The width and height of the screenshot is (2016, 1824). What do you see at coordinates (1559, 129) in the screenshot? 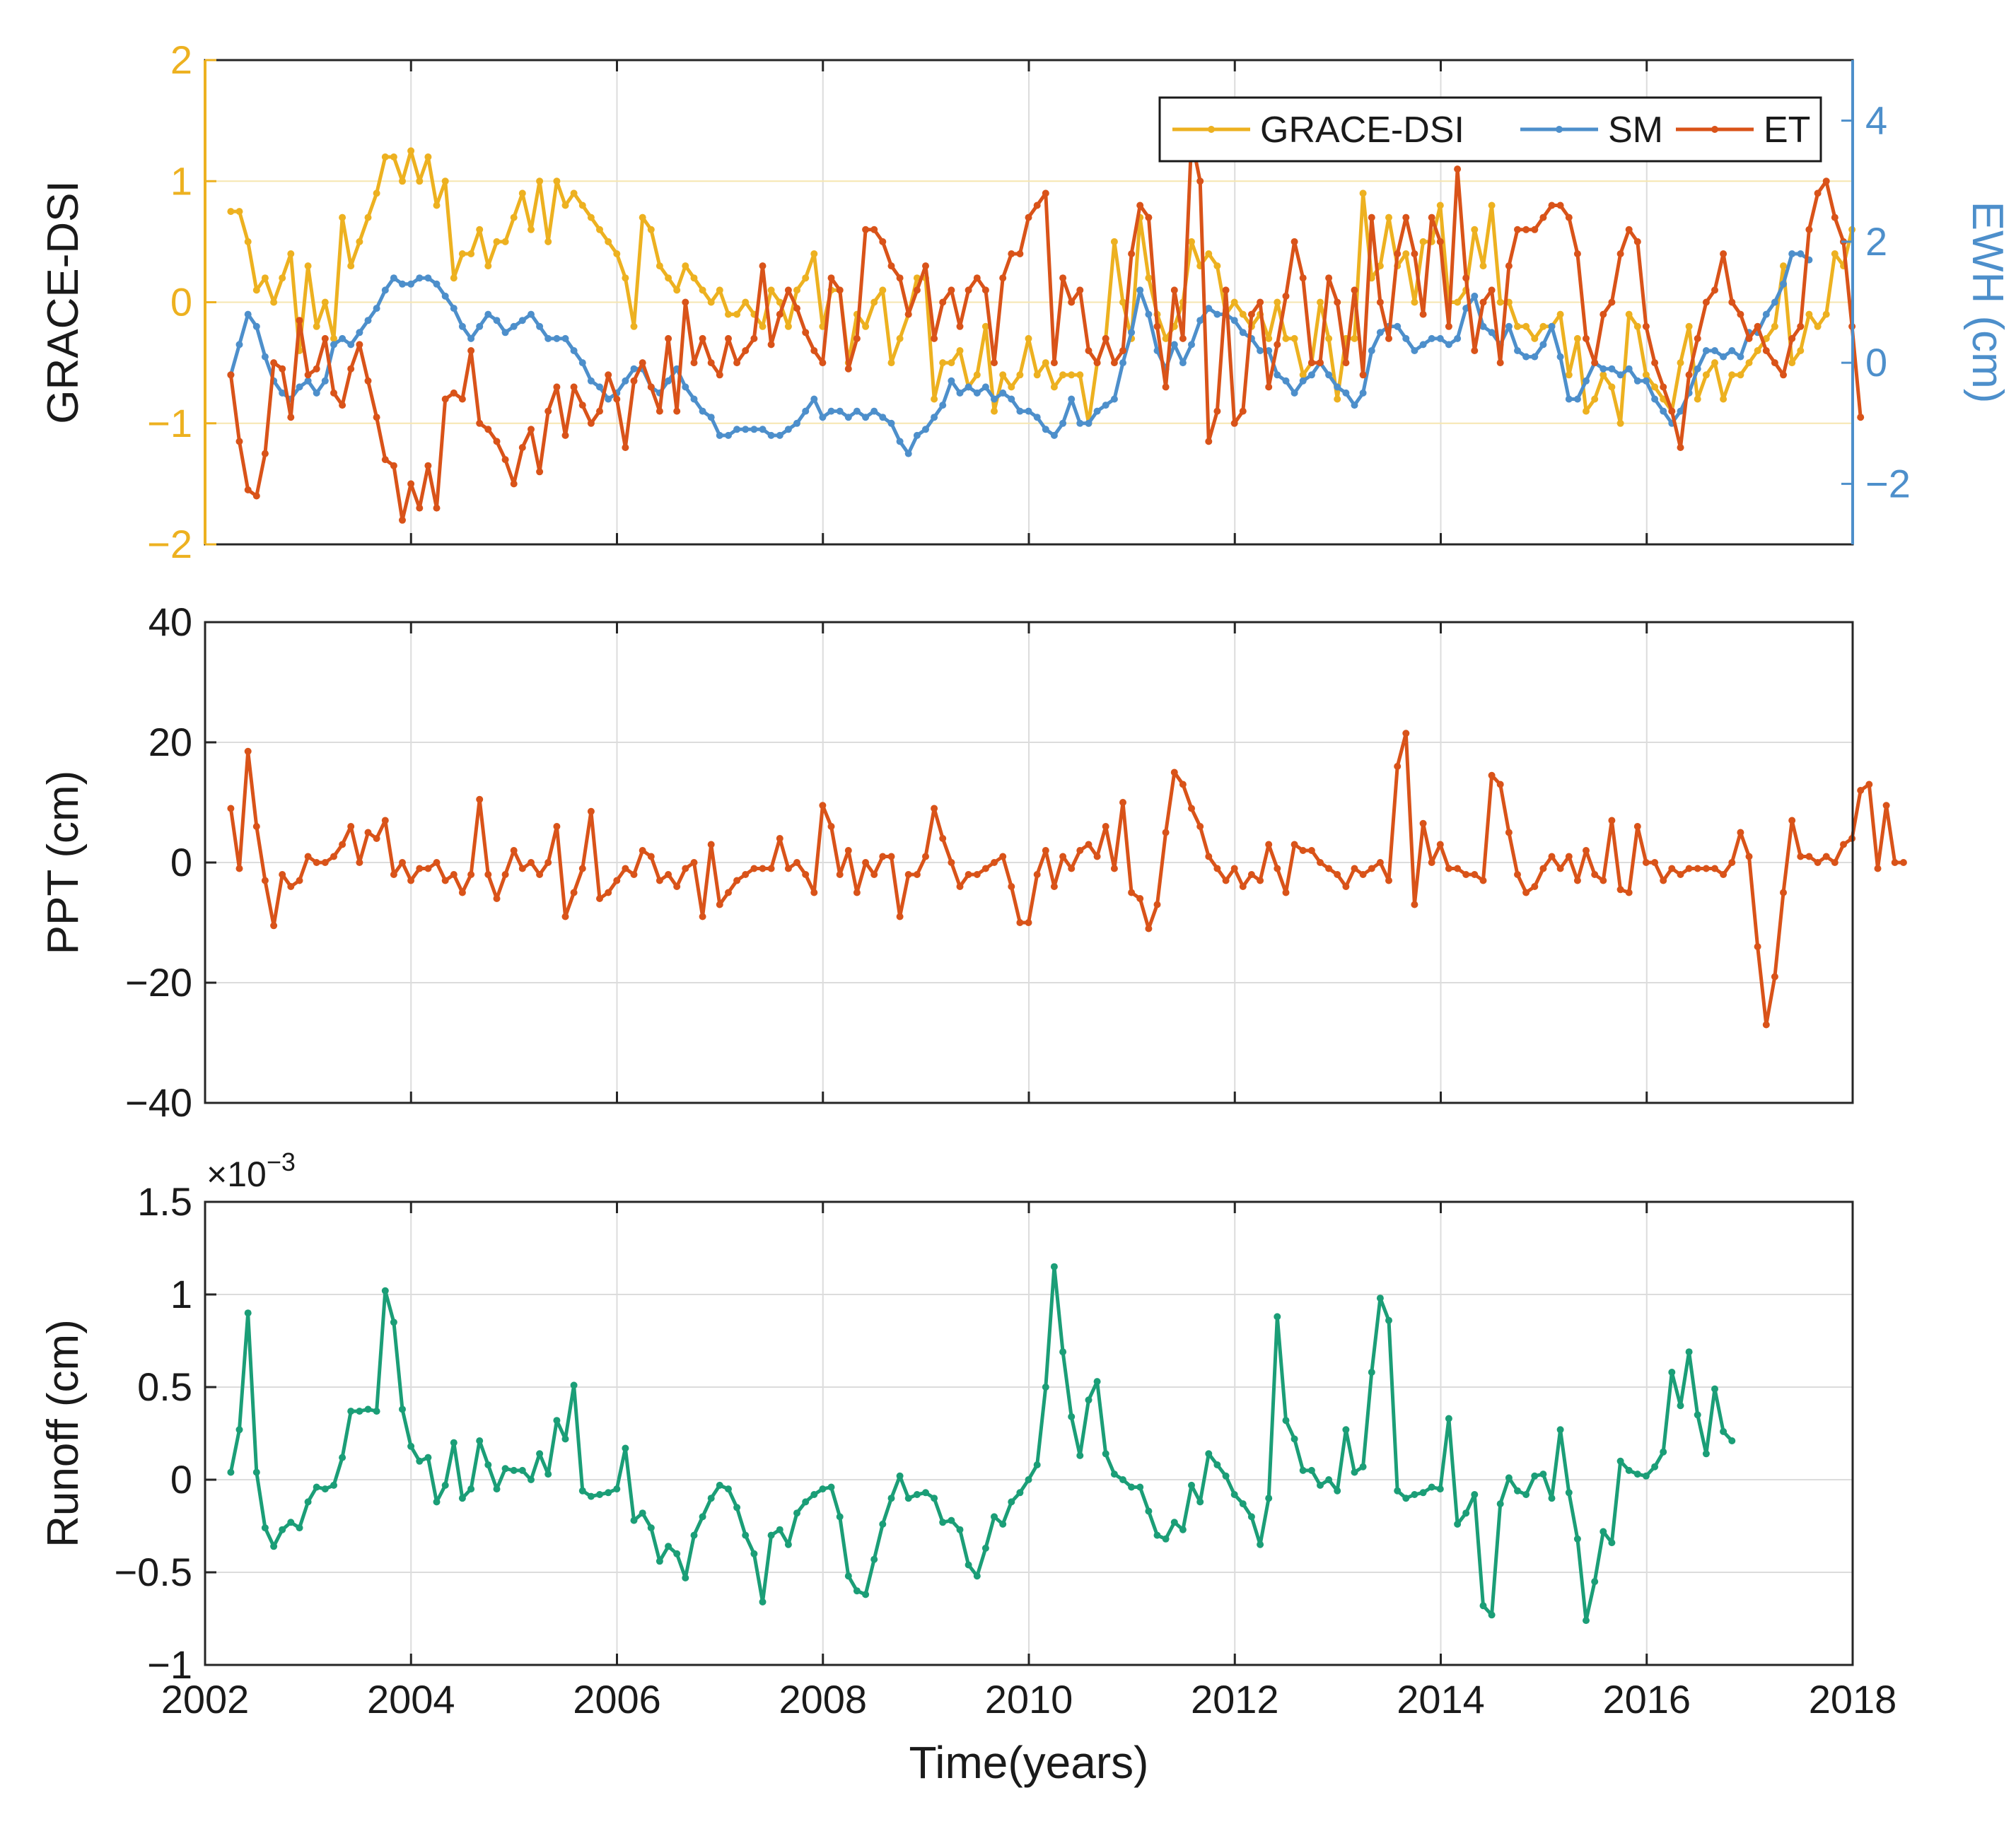
I see `legend-marker-sm` at bounding box center [1559, 129].